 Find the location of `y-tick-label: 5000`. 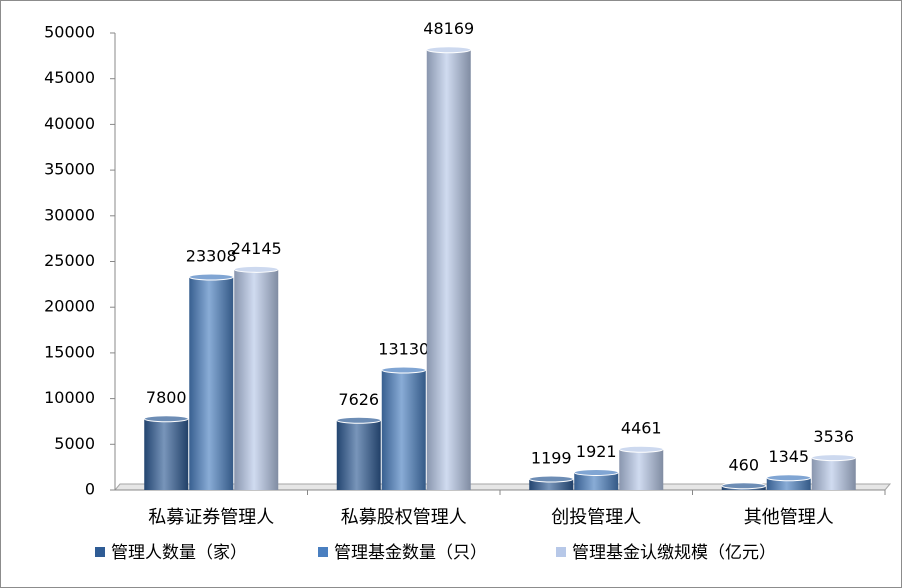

y-tick-label: 5000 is located at coordinates (74, 443).